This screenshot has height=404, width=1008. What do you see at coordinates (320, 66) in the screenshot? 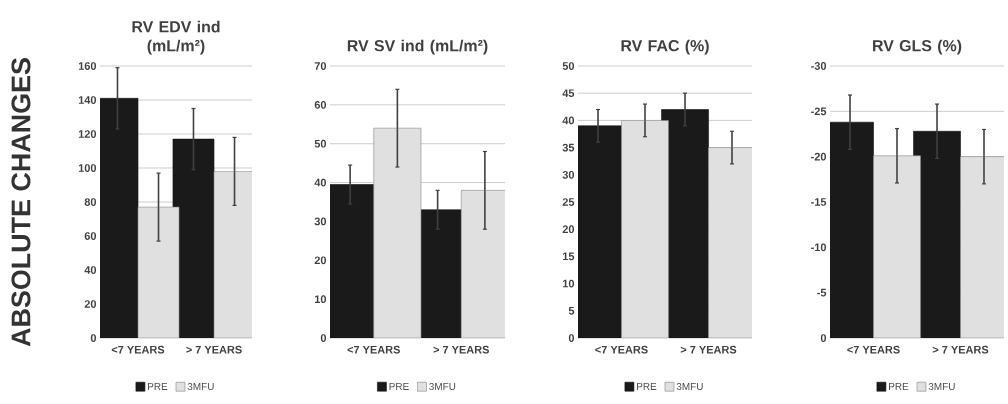
I see `y-tick-label: 70` at bounding box center [320, 66].